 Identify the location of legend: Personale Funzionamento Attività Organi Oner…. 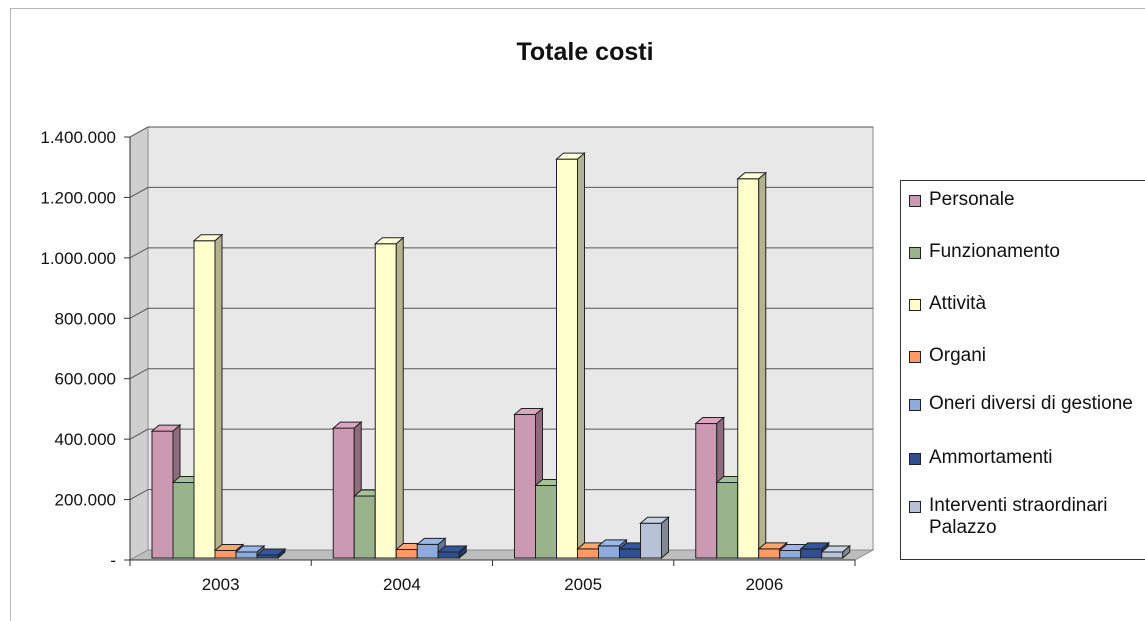
(1022, 370).